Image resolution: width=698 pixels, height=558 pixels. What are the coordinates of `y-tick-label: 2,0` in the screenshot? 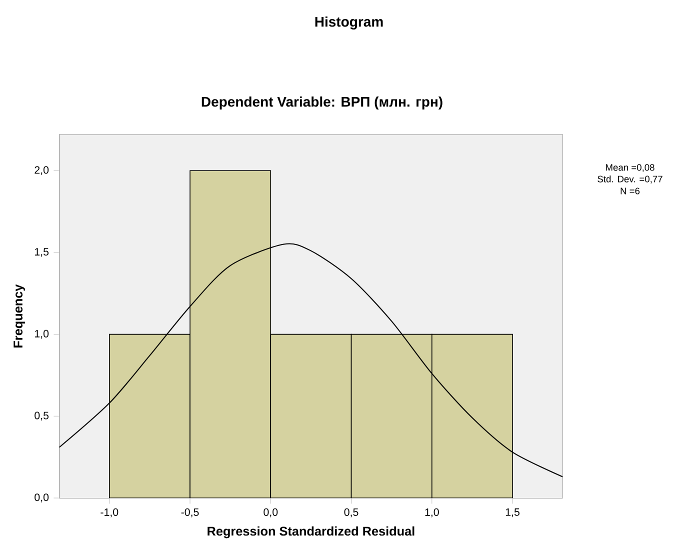 It's located at (41, 171).